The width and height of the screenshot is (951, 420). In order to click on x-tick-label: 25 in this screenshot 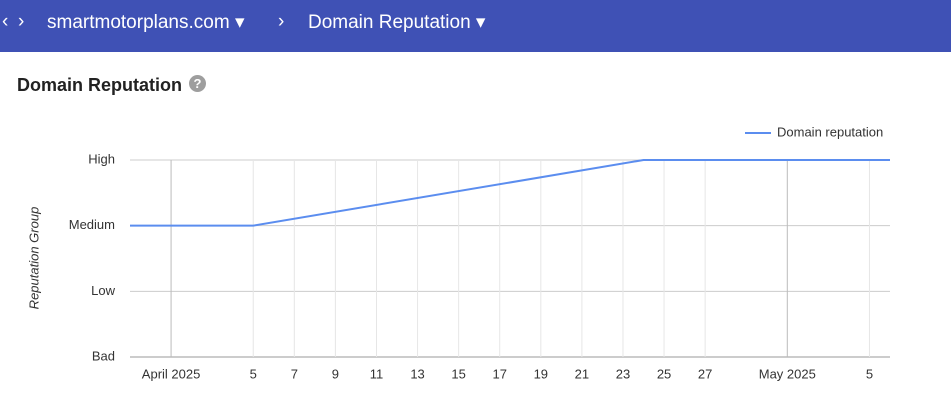, I will do `click(664, 373)`.